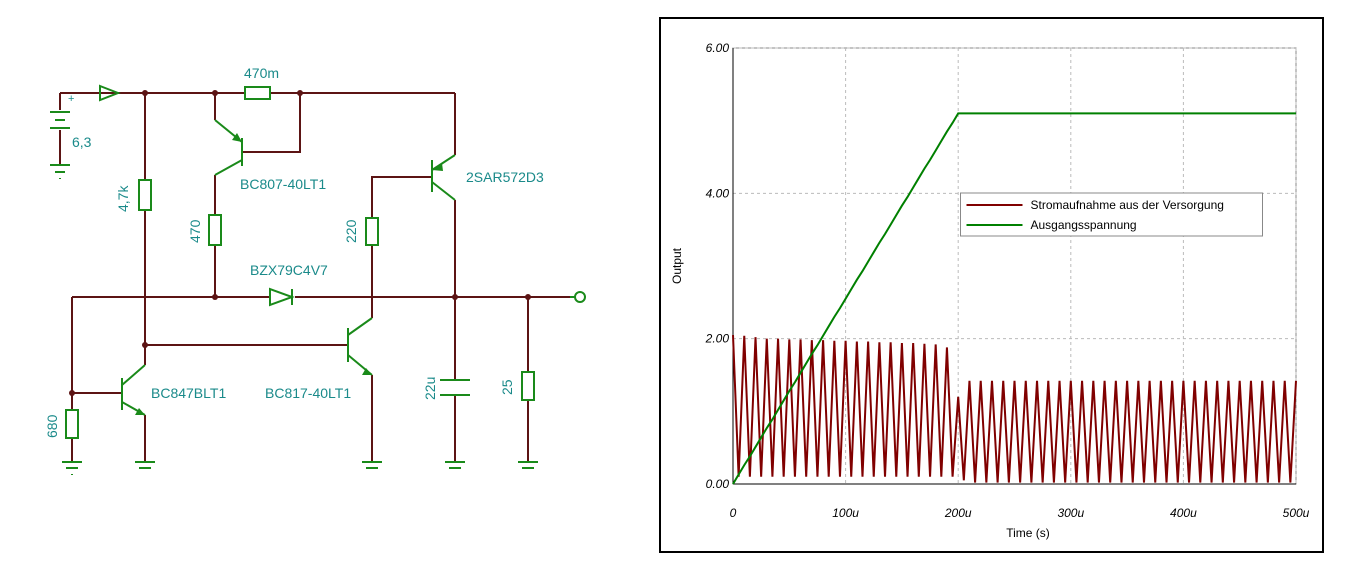  What do you see at coordinates (1127, 205) in the screenshot?
I see `legend-label: Stromaufnahme aus der Versorgung` at bounding box center [1127, 205].